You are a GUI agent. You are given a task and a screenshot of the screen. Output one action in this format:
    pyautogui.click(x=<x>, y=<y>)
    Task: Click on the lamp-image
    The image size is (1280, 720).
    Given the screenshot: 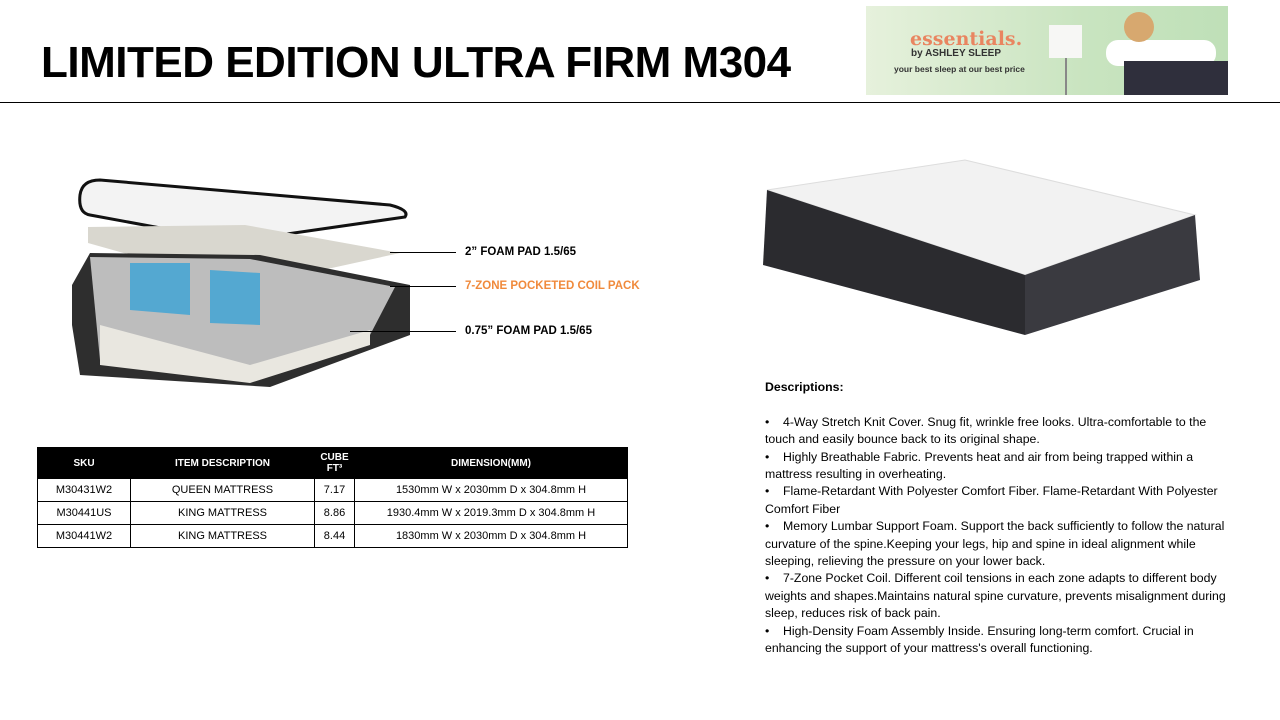 What is the action you would take?
    pyautogui.click(x=1065, y=41)
    